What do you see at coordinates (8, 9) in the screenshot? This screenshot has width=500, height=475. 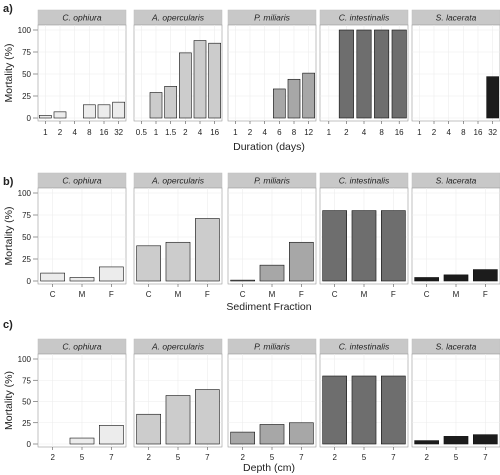 I see `panel-label: a)` at bounding box center [8, 9].